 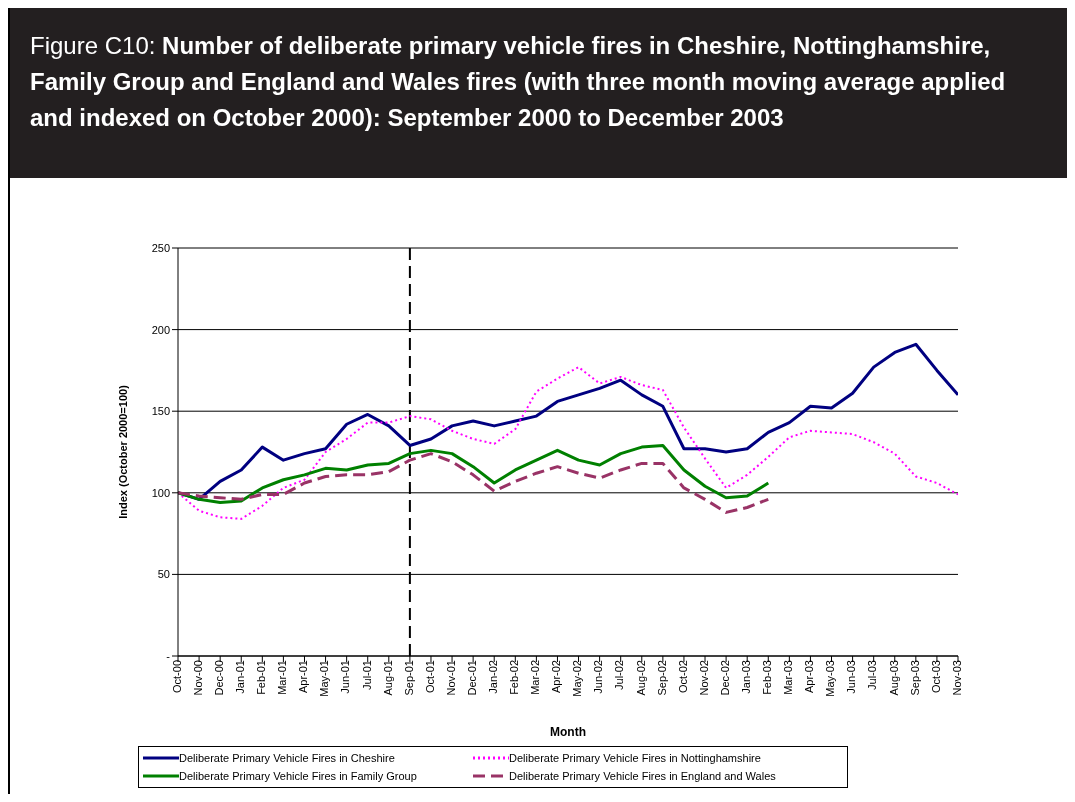 I want to click on x-tick-label: Dec-00, so click(x=218, y=678).